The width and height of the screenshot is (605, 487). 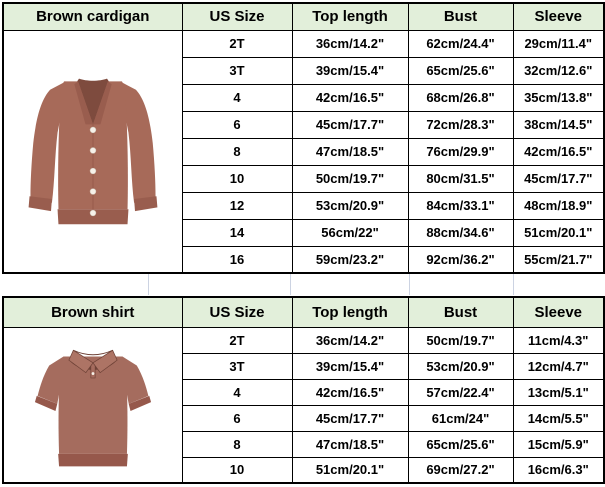 I want to click on measurement-cell: 84cm/33.1", so click(x=460, y=205).